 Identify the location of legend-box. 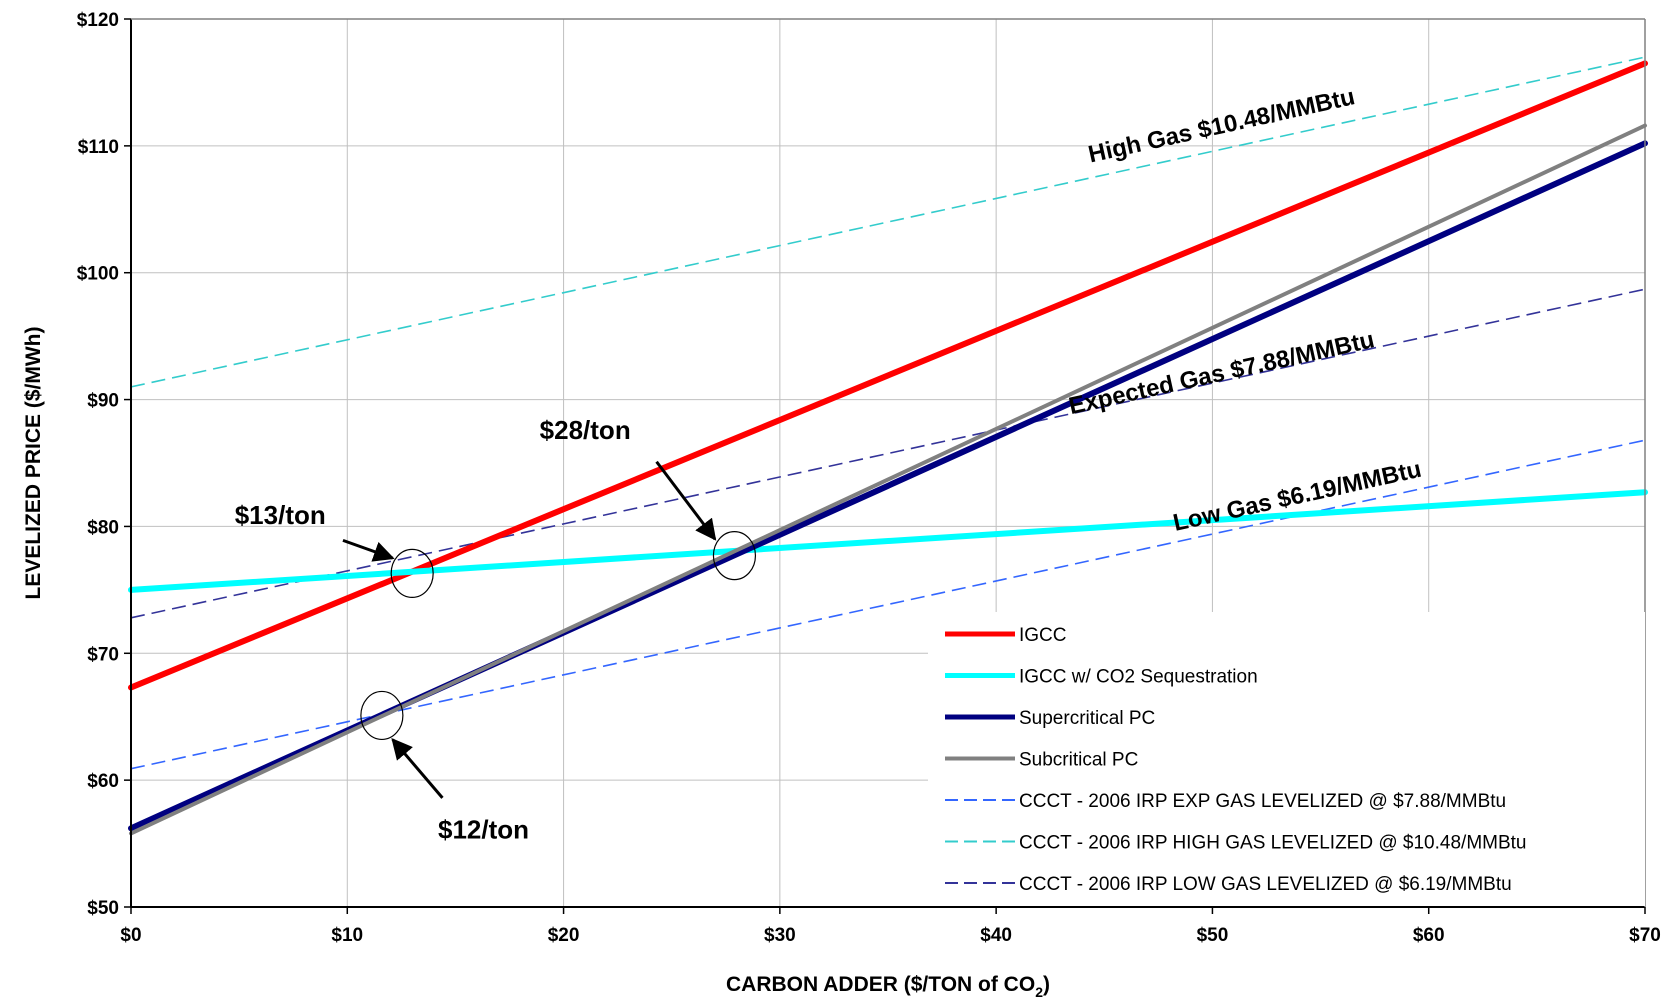
(1286, 759).